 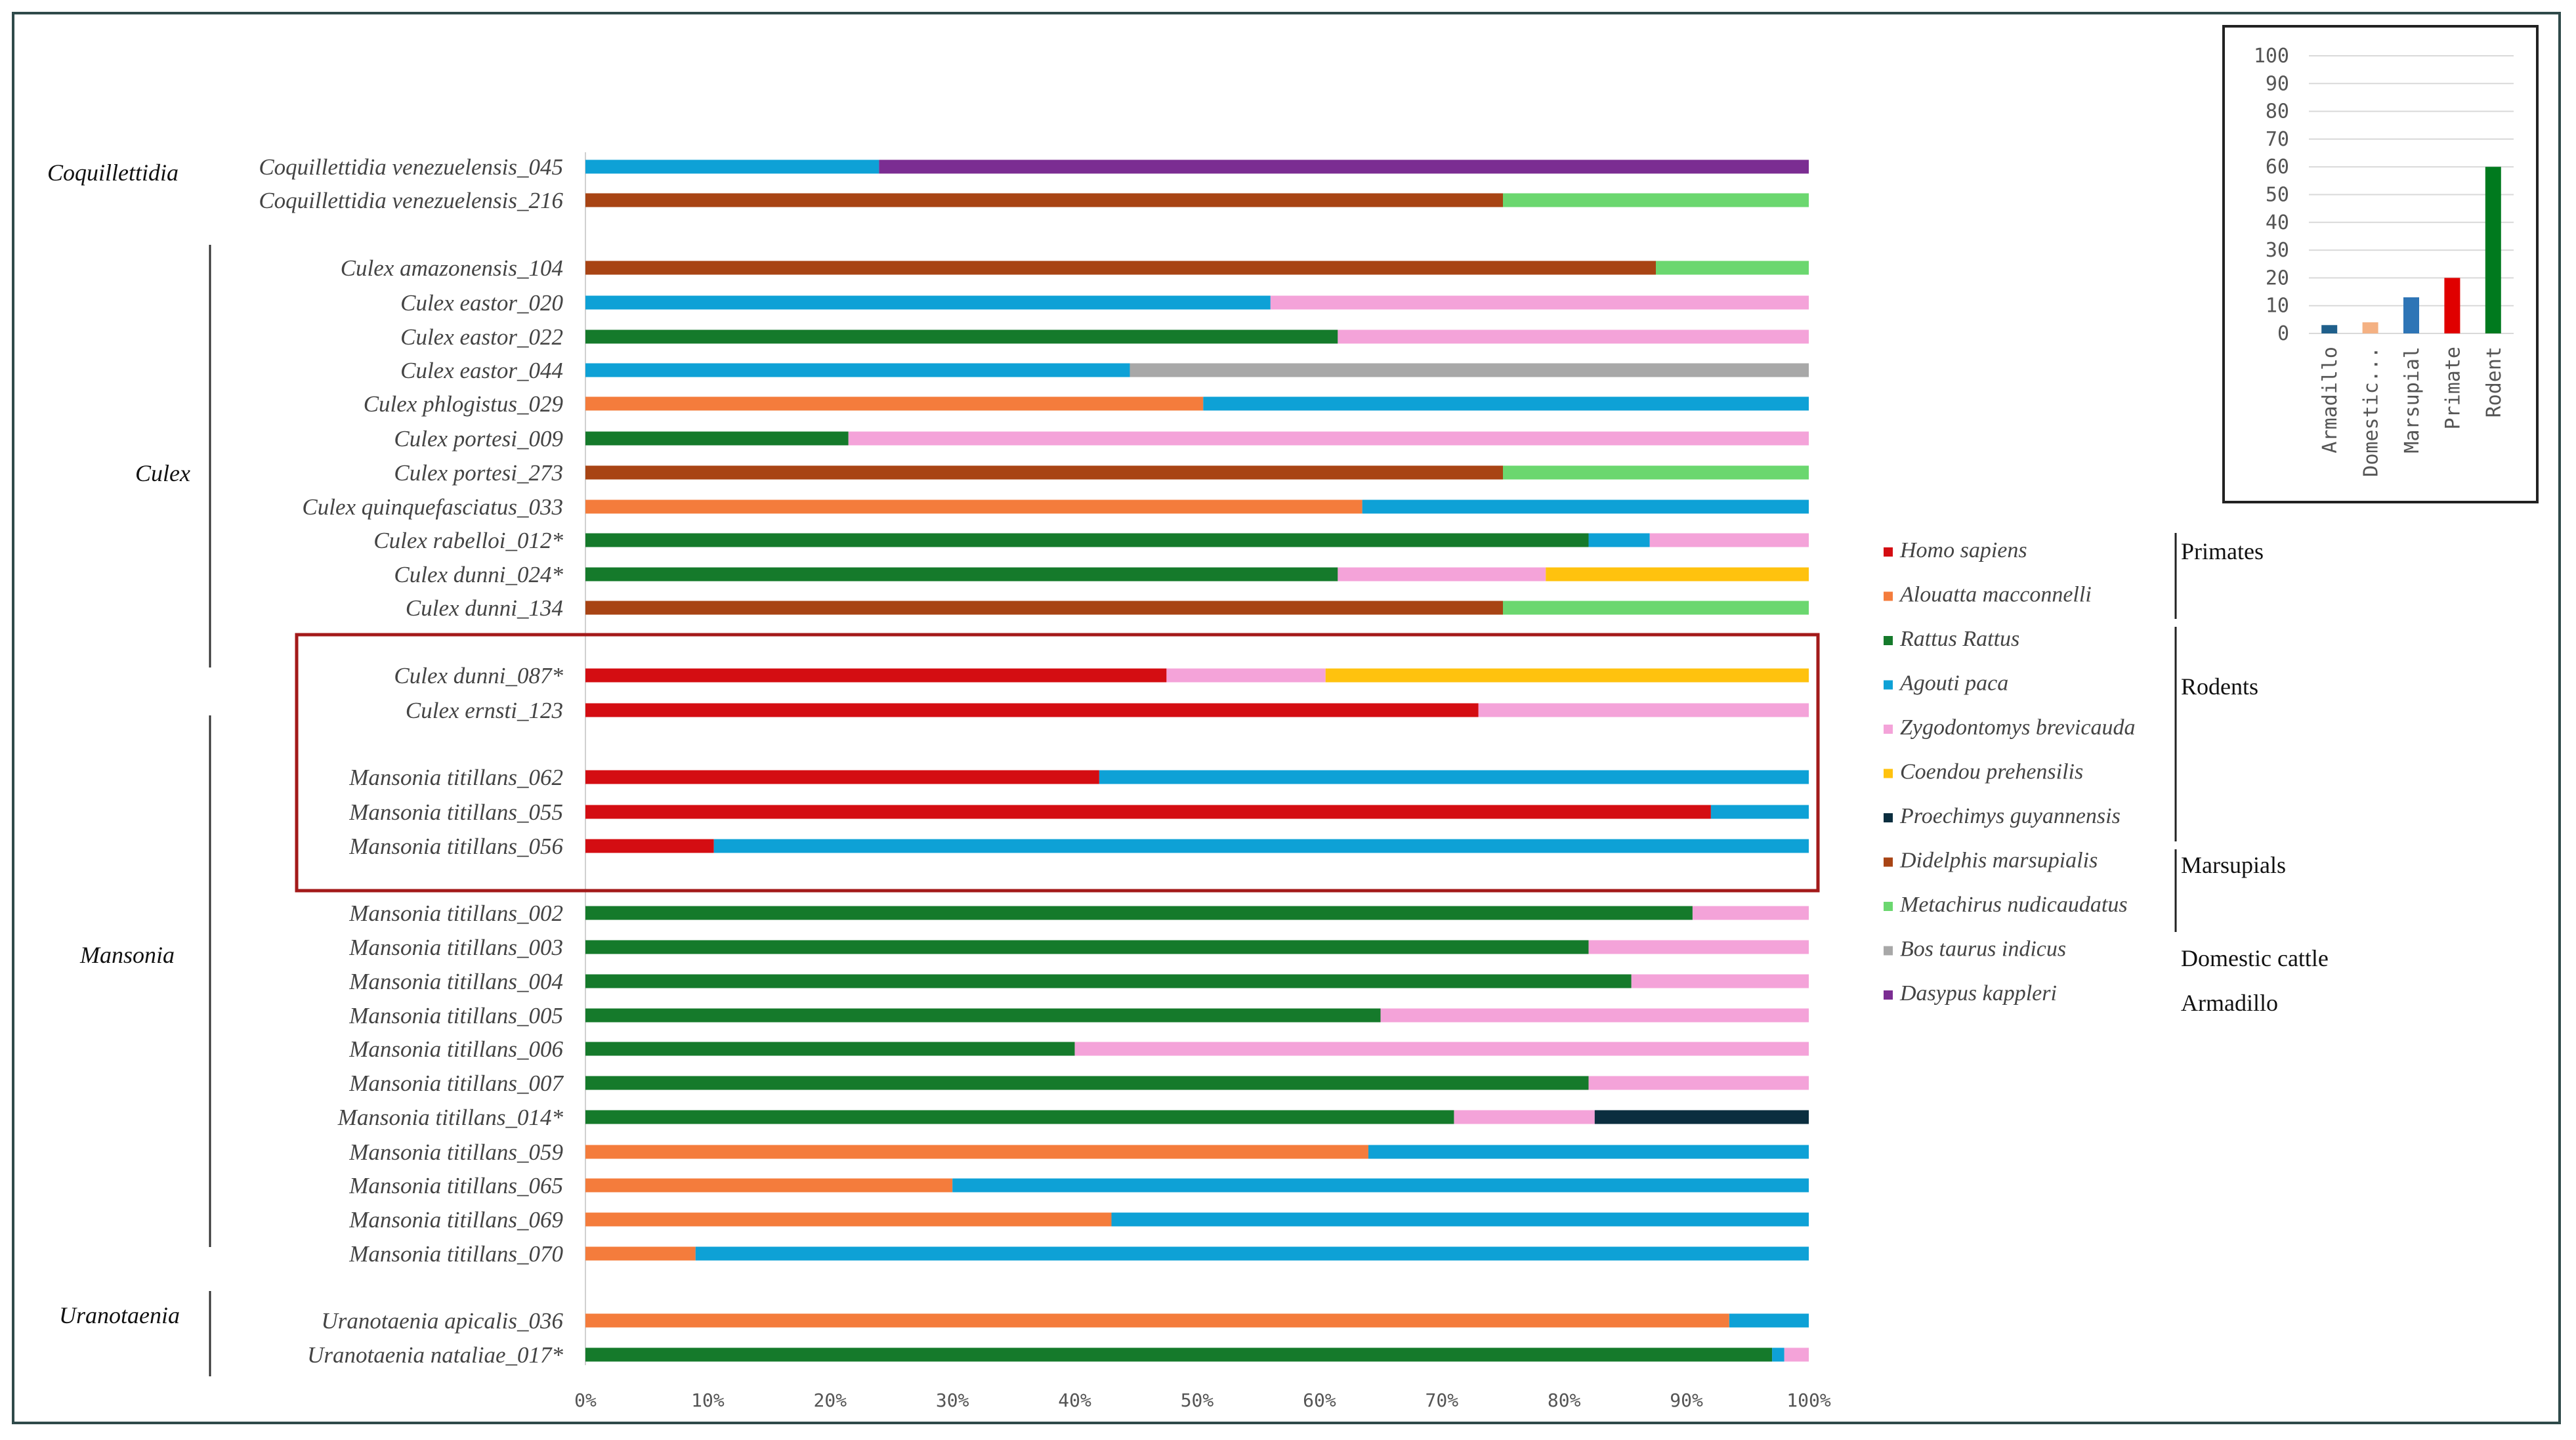 What do you see at coordinates (481, 370) in the screenshot?
I see `row-label: Culex eastor_044` at bounding box center [481, 370].